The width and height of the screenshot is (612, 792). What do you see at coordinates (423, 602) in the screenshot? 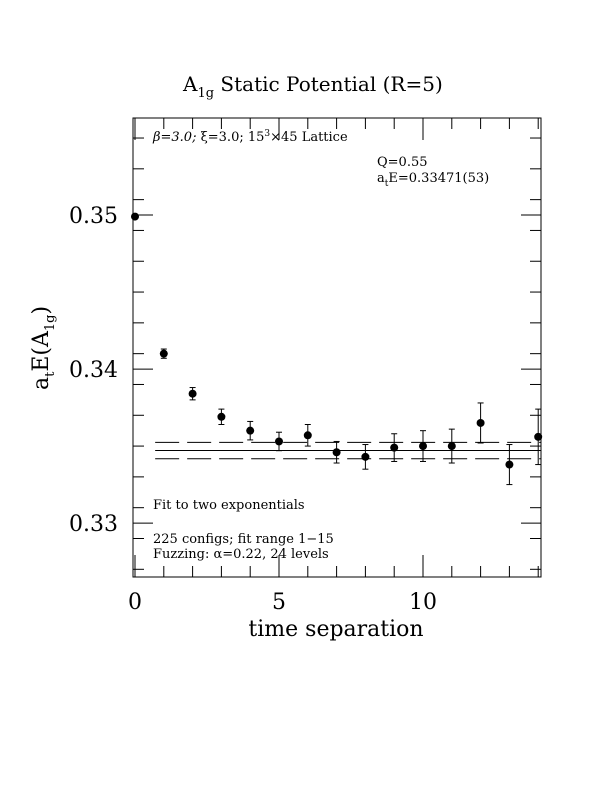
I see `x-tick-label: 10` at bounding box center [423, 602].